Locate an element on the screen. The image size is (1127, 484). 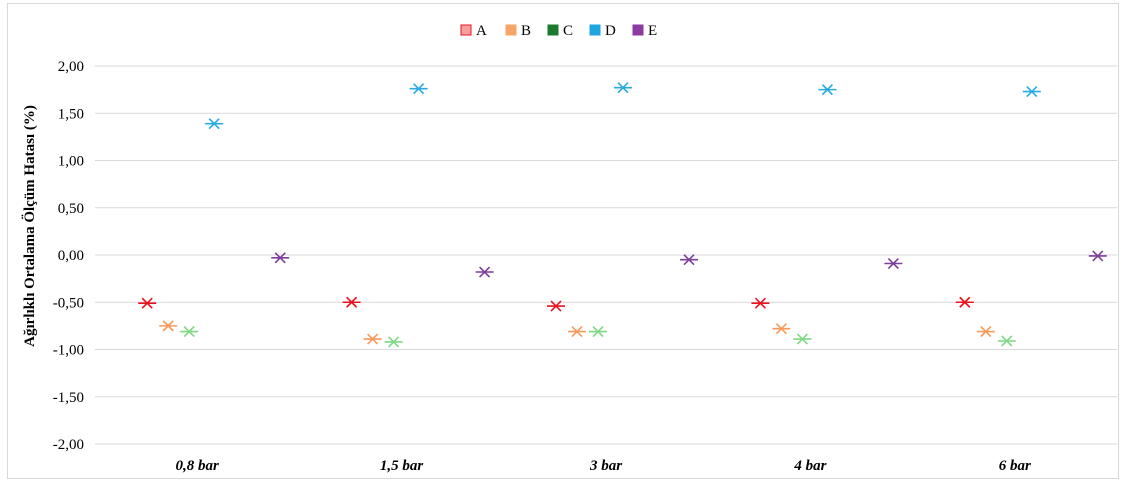
y-tick-label: 0,50 is located at coordinates (71, 209).